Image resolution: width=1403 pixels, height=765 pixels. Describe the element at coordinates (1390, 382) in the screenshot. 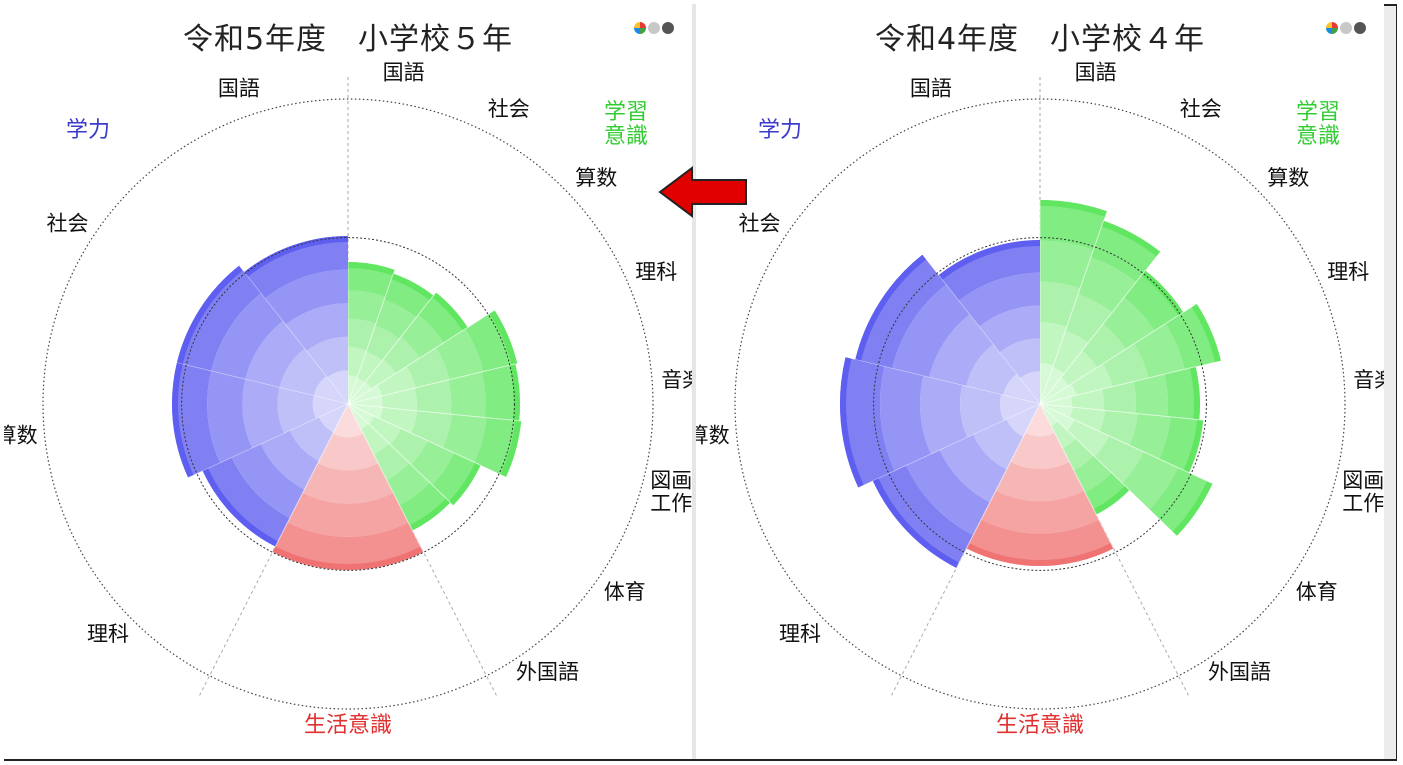

I see `scrollbar` at that location.